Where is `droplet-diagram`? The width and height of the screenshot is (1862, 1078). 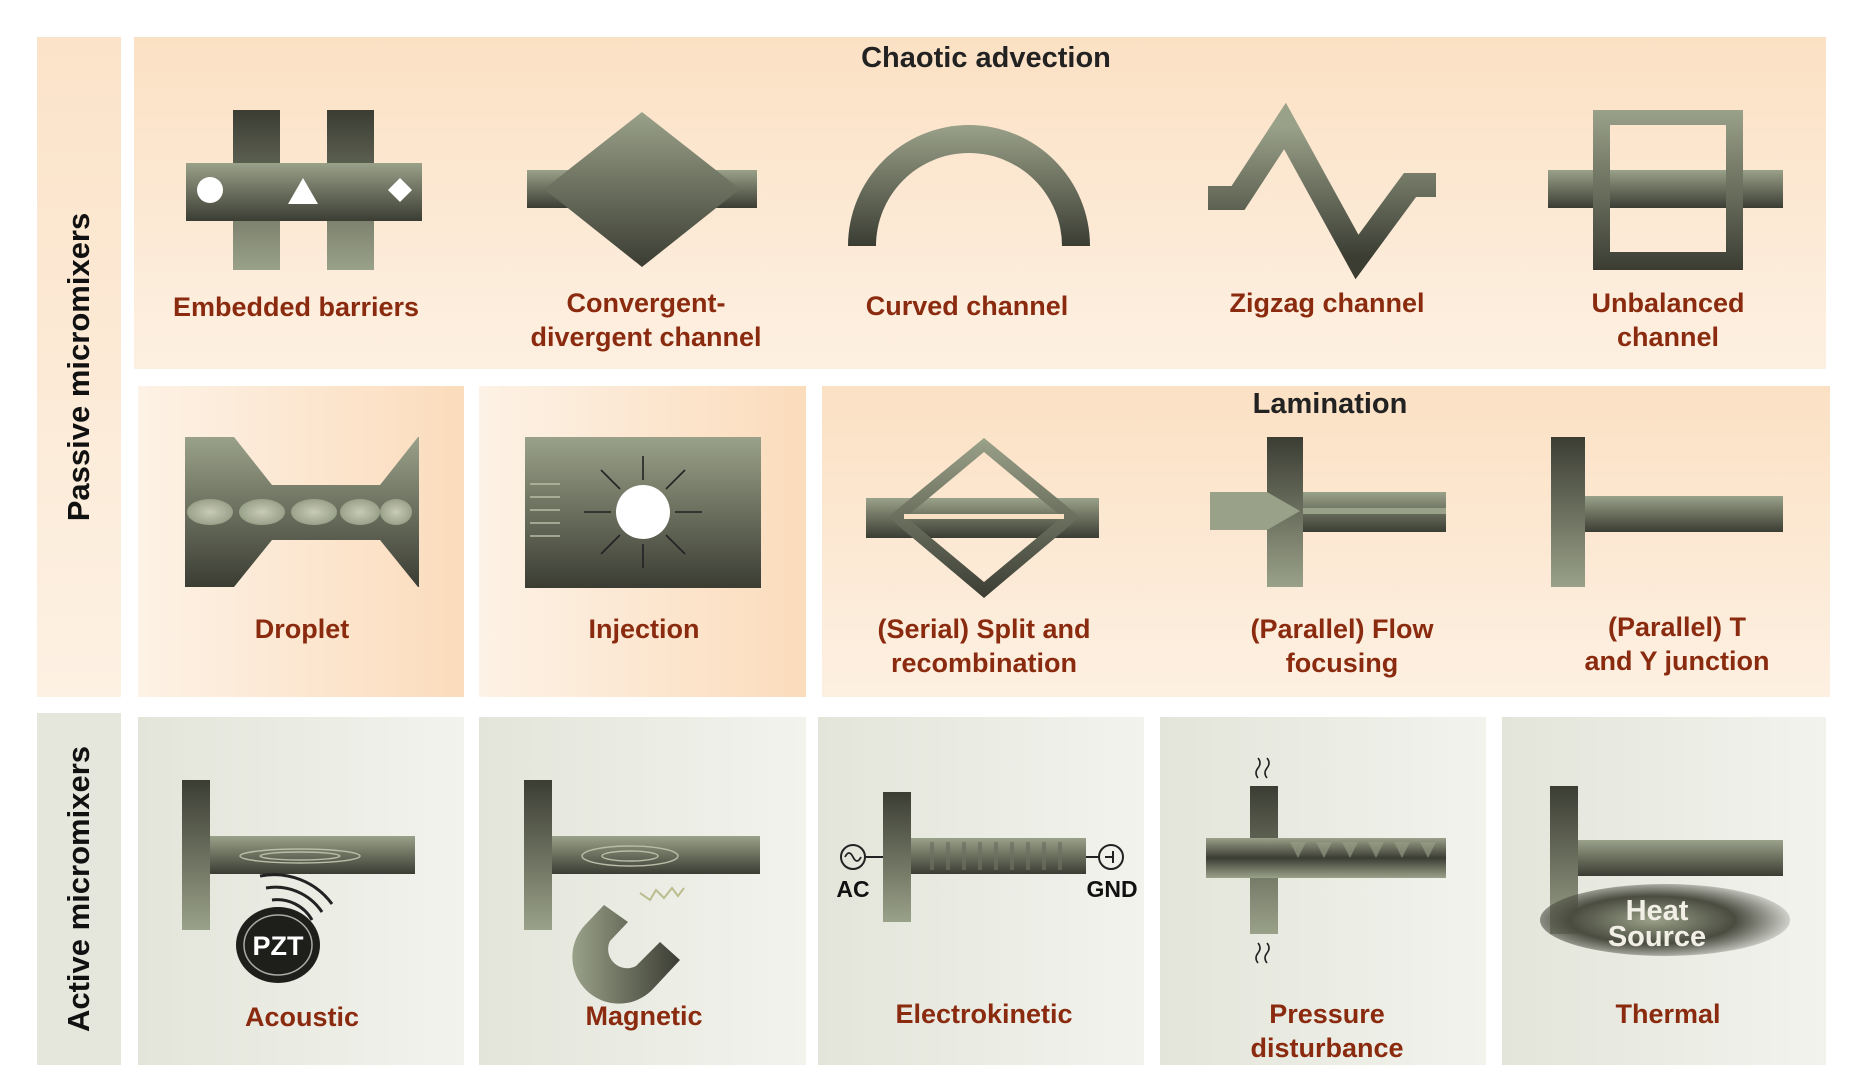 droplet-diagram is located at coordinates (302, 512).